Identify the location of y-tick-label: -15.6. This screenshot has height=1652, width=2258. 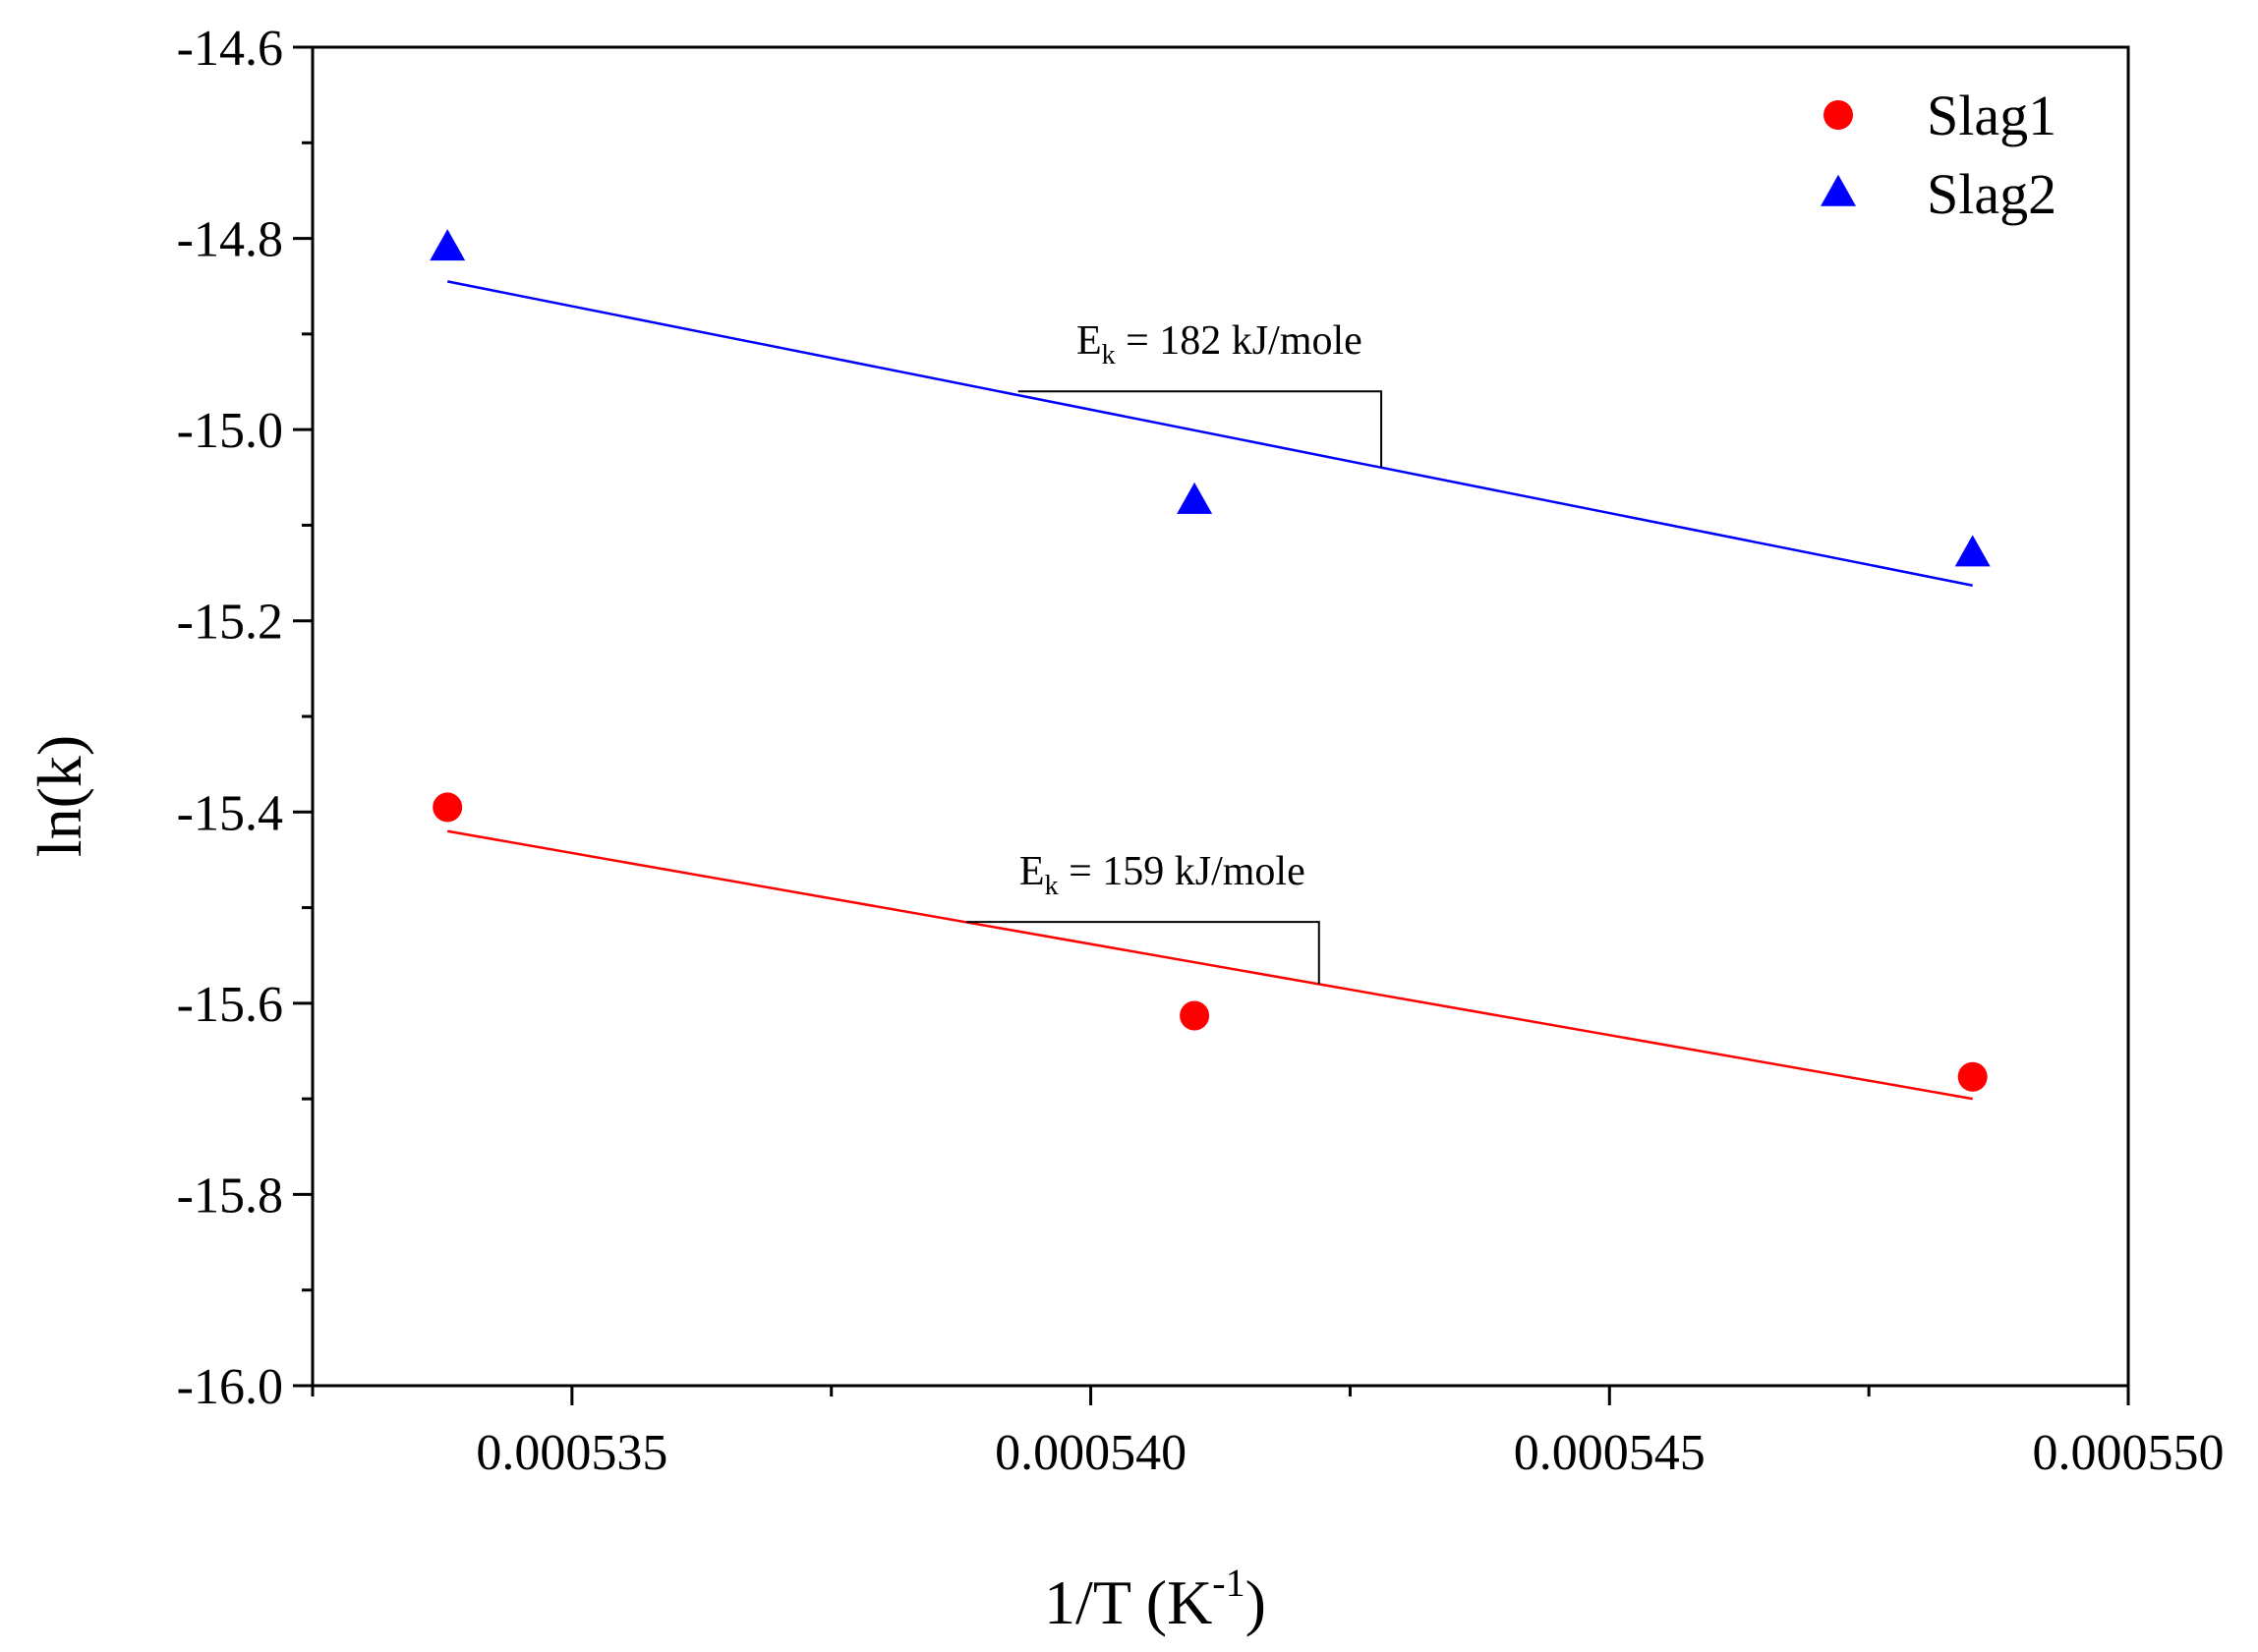
(230, 1005).